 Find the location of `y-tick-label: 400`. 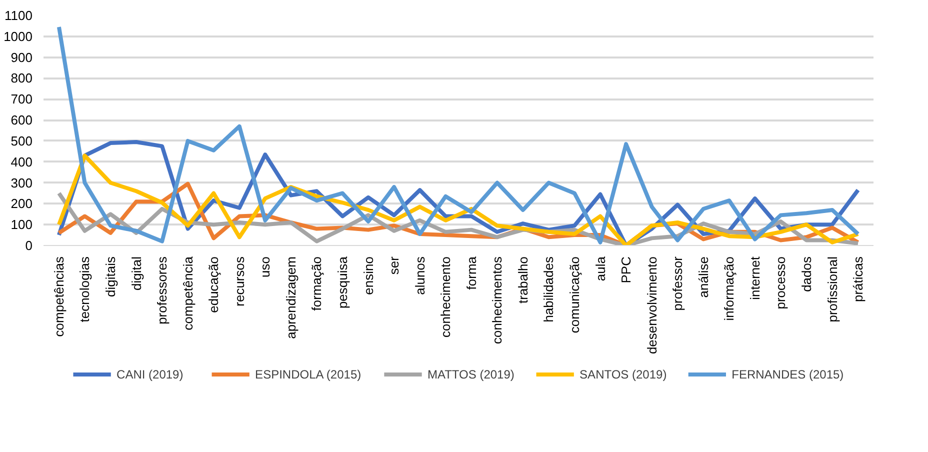

y-tick-label: 400 is located at coordinates (21, 162).